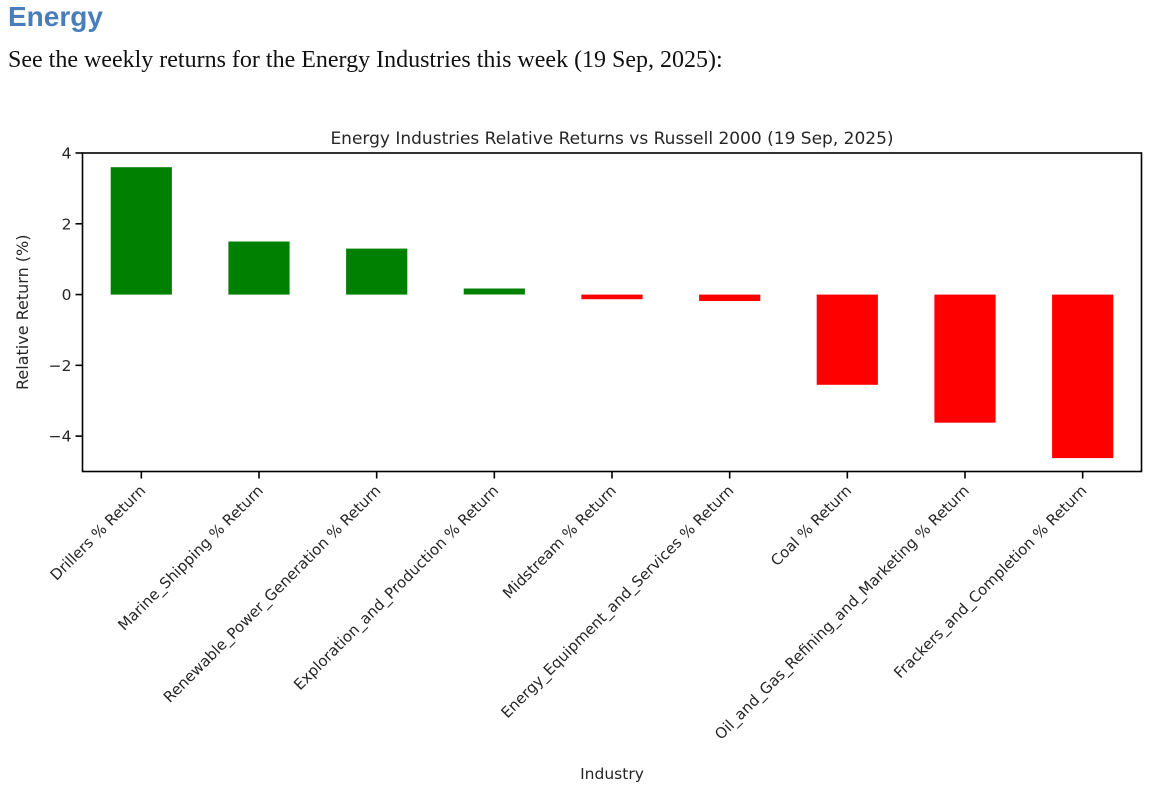 The image size is (1158, 794). I want to click on x-tick-label: Energy_Equipment_and_Services % Return, so click(617, 602).